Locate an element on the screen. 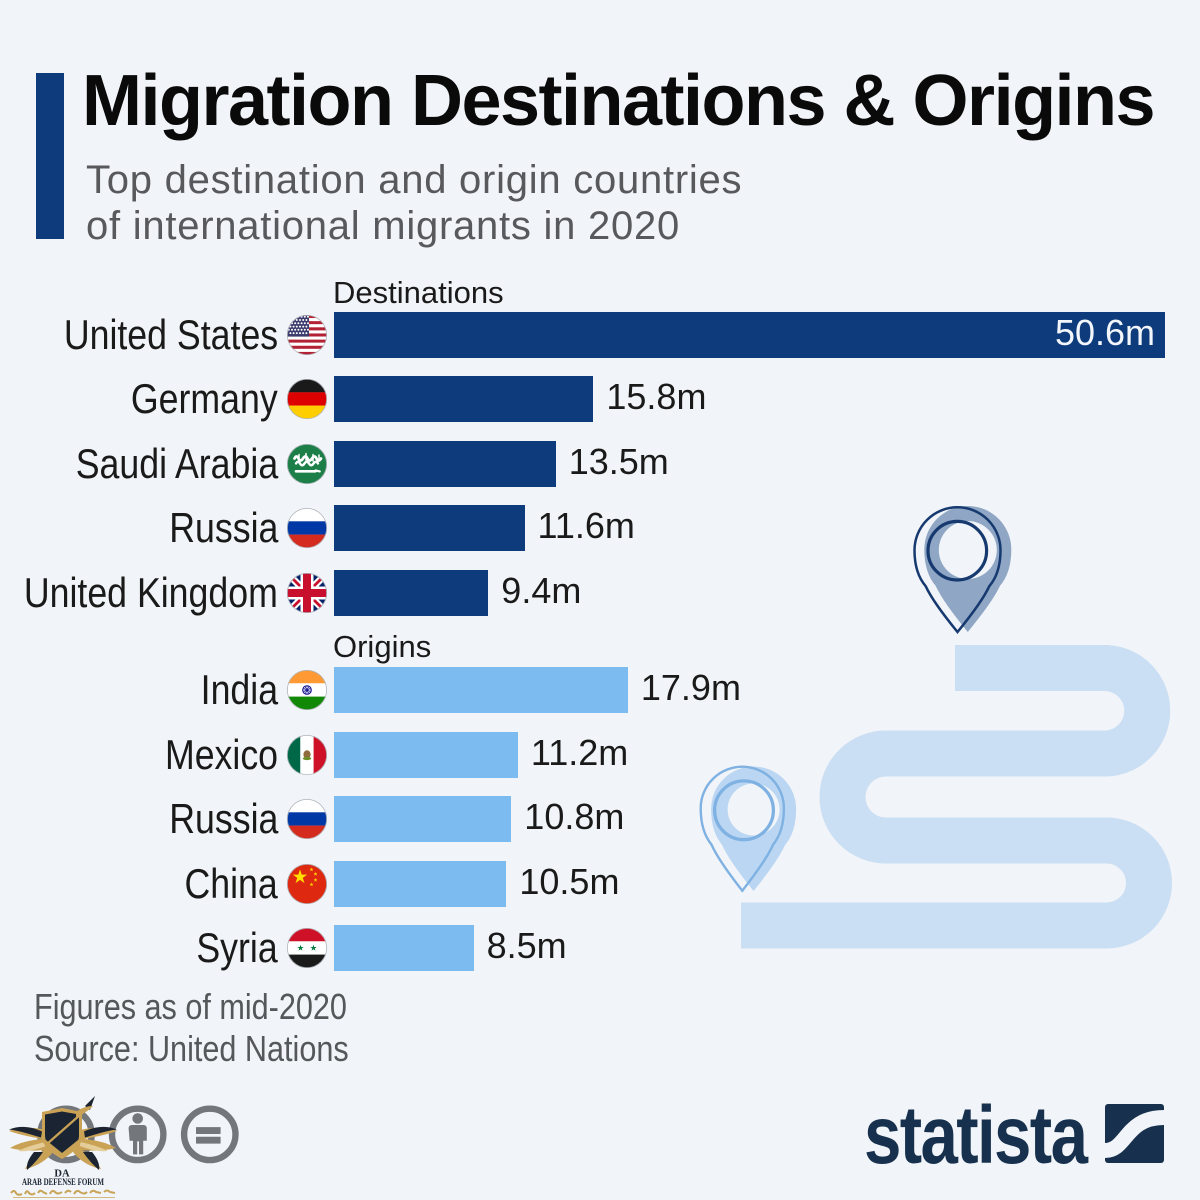  svg-text: DA is located at coordinates (62, 1174).